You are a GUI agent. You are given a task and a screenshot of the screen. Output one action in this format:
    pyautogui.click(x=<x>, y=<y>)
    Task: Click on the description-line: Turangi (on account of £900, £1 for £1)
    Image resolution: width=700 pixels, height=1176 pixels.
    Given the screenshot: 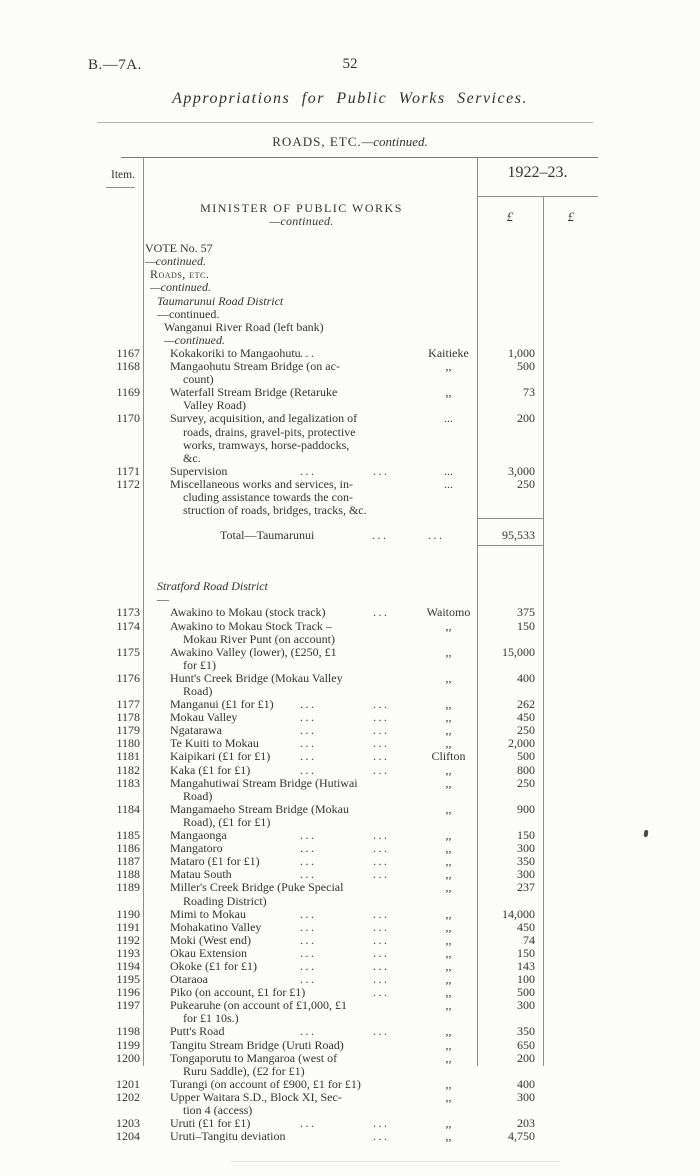 What is the action you would take?
    pyautogui.click(x=265, y=1083)
    